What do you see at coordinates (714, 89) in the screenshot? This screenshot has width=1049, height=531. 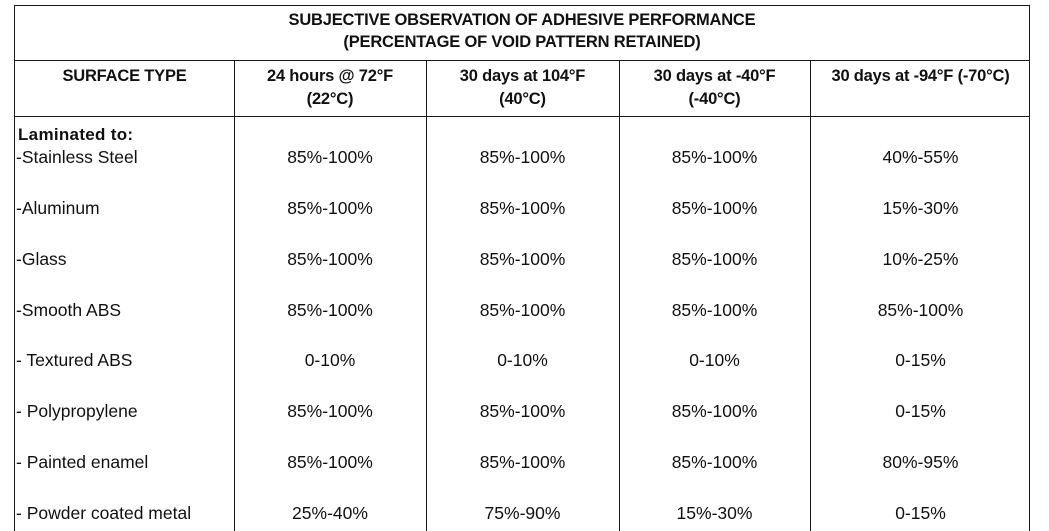 I see `header-30-days-minus40: 30 days at -40°F (-40°C)` at bounding box center [714, 89].